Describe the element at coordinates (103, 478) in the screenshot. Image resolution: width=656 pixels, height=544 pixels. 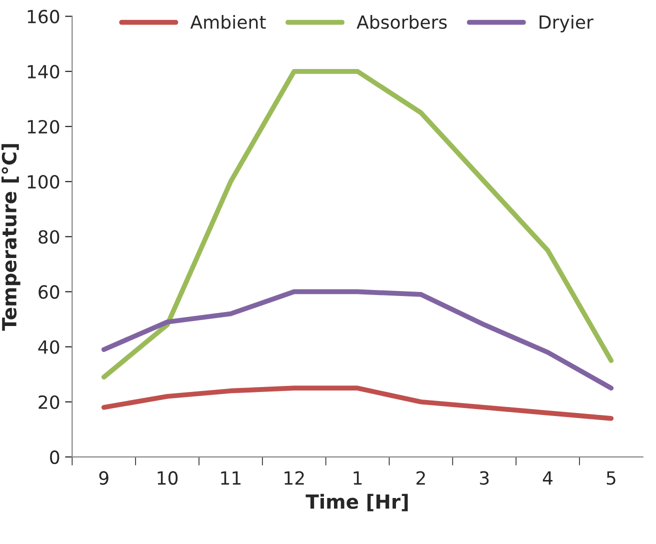
I see `x-tick-label: 9` at that location.